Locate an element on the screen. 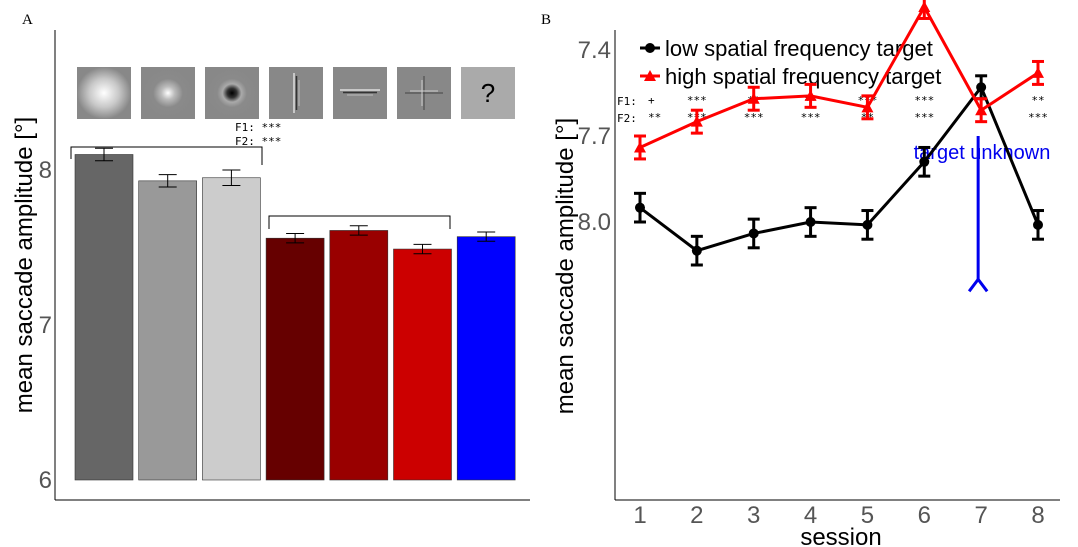 This screenshot has height=547, width=1078. stimulus-plaid-icon is located at coordinates (424, 93).